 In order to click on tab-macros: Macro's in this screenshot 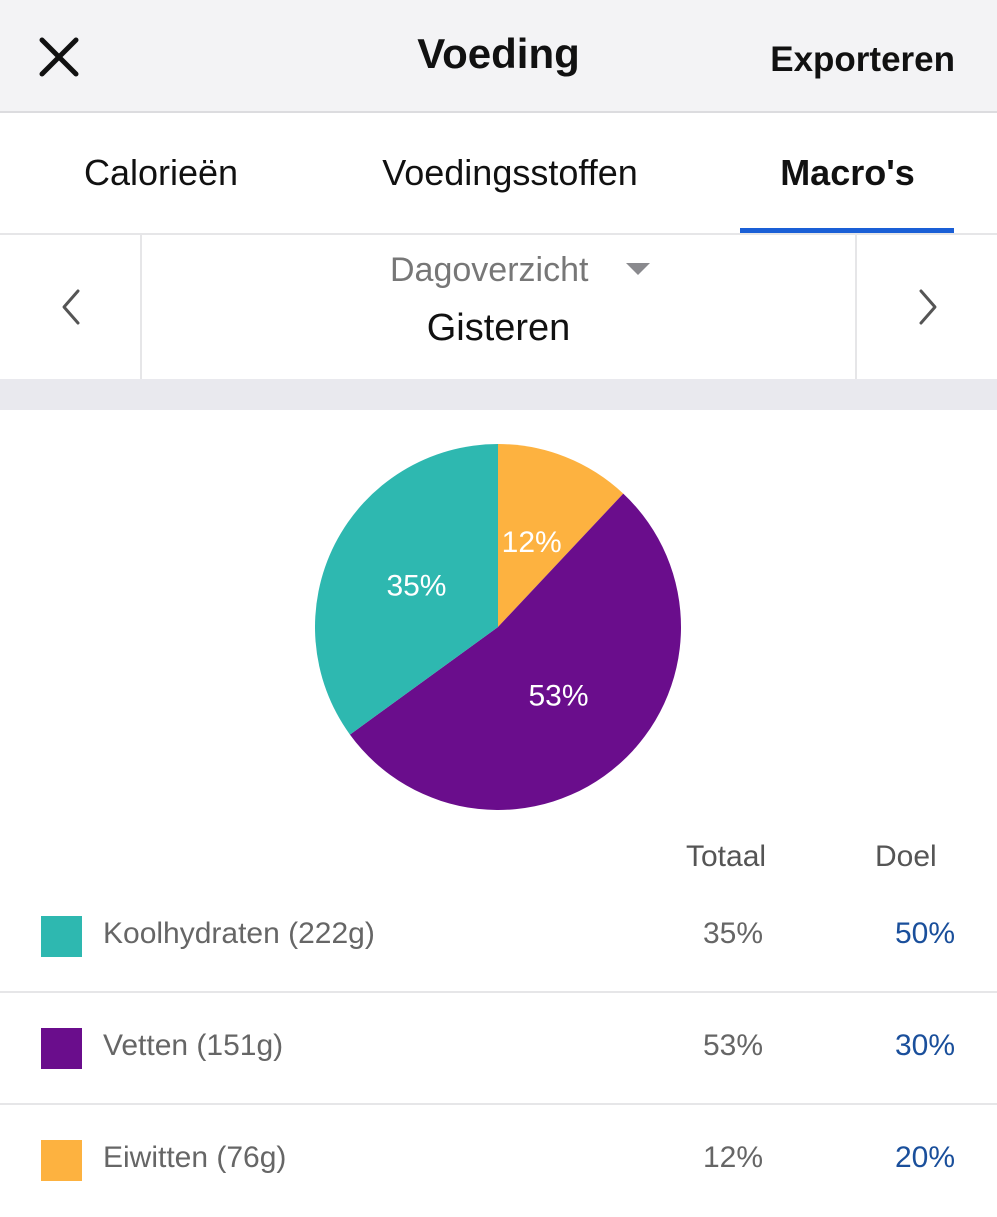, I will do `click(847, 172)`.